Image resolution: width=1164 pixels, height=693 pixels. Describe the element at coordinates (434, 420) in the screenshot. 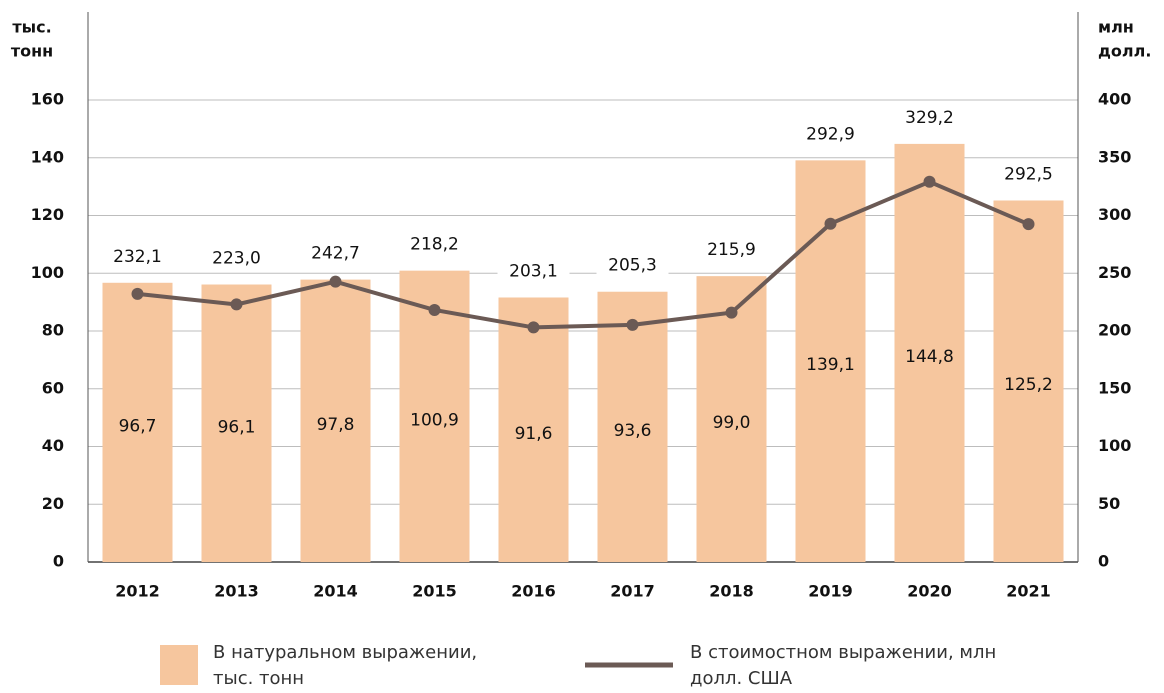

I see `bar-value-label: 100,9` at that location.